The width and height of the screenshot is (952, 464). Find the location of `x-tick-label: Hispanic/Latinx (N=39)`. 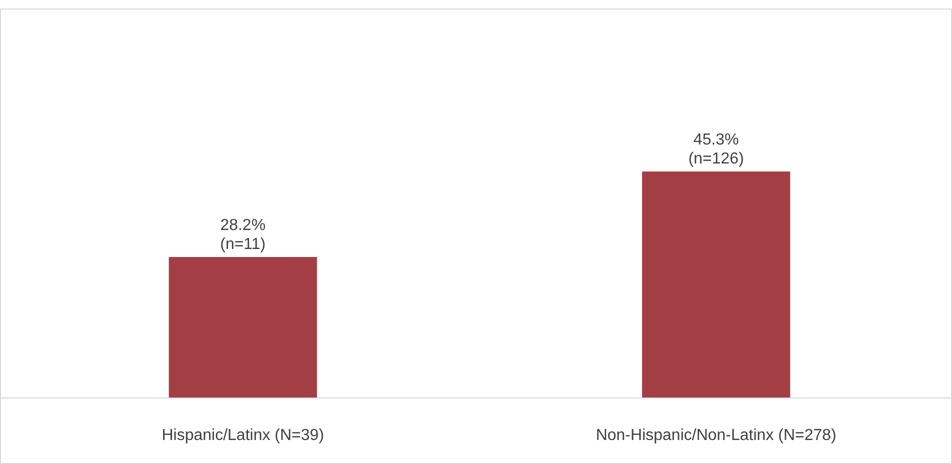

x-tick-label: Hispanic/Latinx (N=39) is located at coordinates (243, 435).